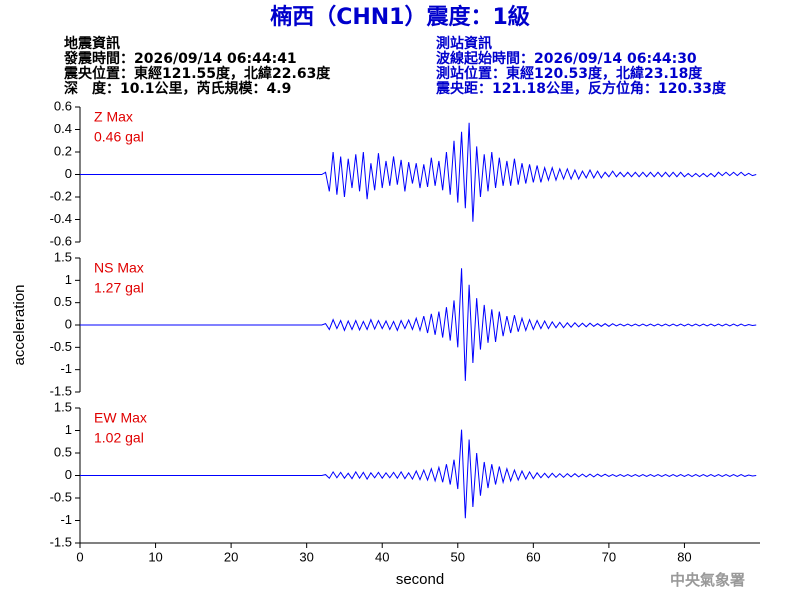  Describe the element at coordinates (197, 73) in the screenshot. I see `info-left: 震央位置：東經121.55度，北緯22.63度` at that location.